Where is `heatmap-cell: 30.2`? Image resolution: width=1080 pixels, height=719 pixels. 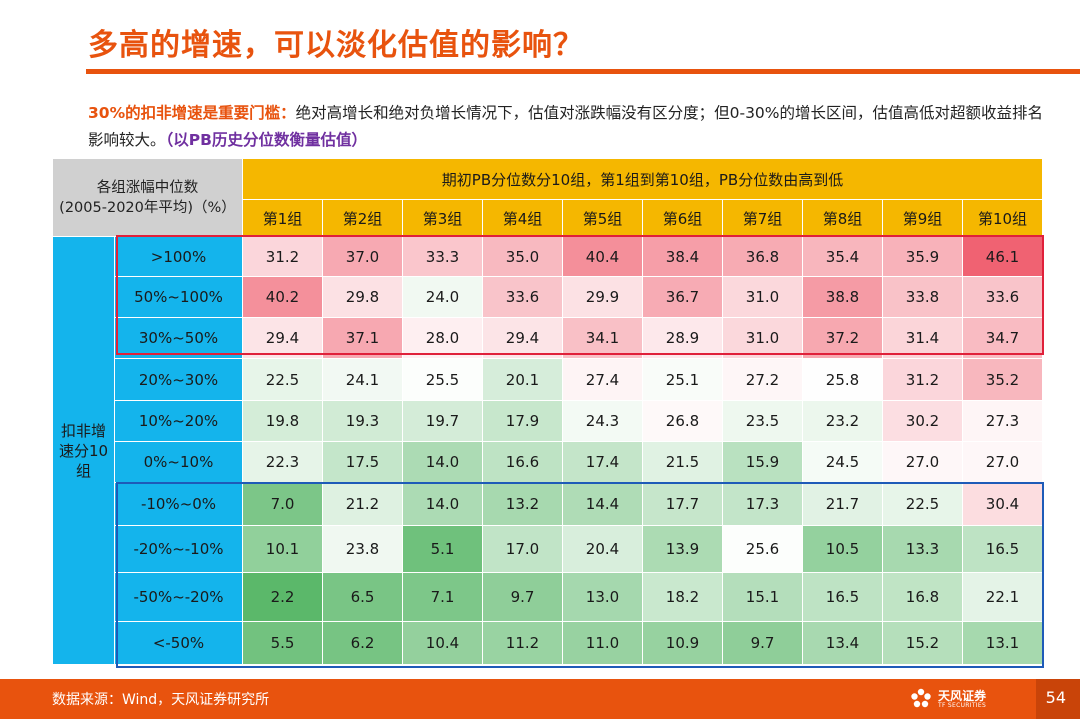 heatmap-cell: 30.2 is located at coordinates (922, 421).